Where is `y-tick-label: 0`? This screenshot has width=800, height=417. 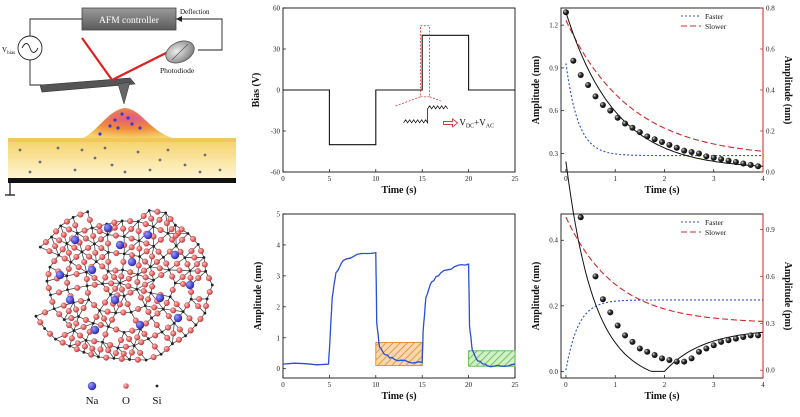 y-tick-label: 0 is located at coordinates (279, 369).